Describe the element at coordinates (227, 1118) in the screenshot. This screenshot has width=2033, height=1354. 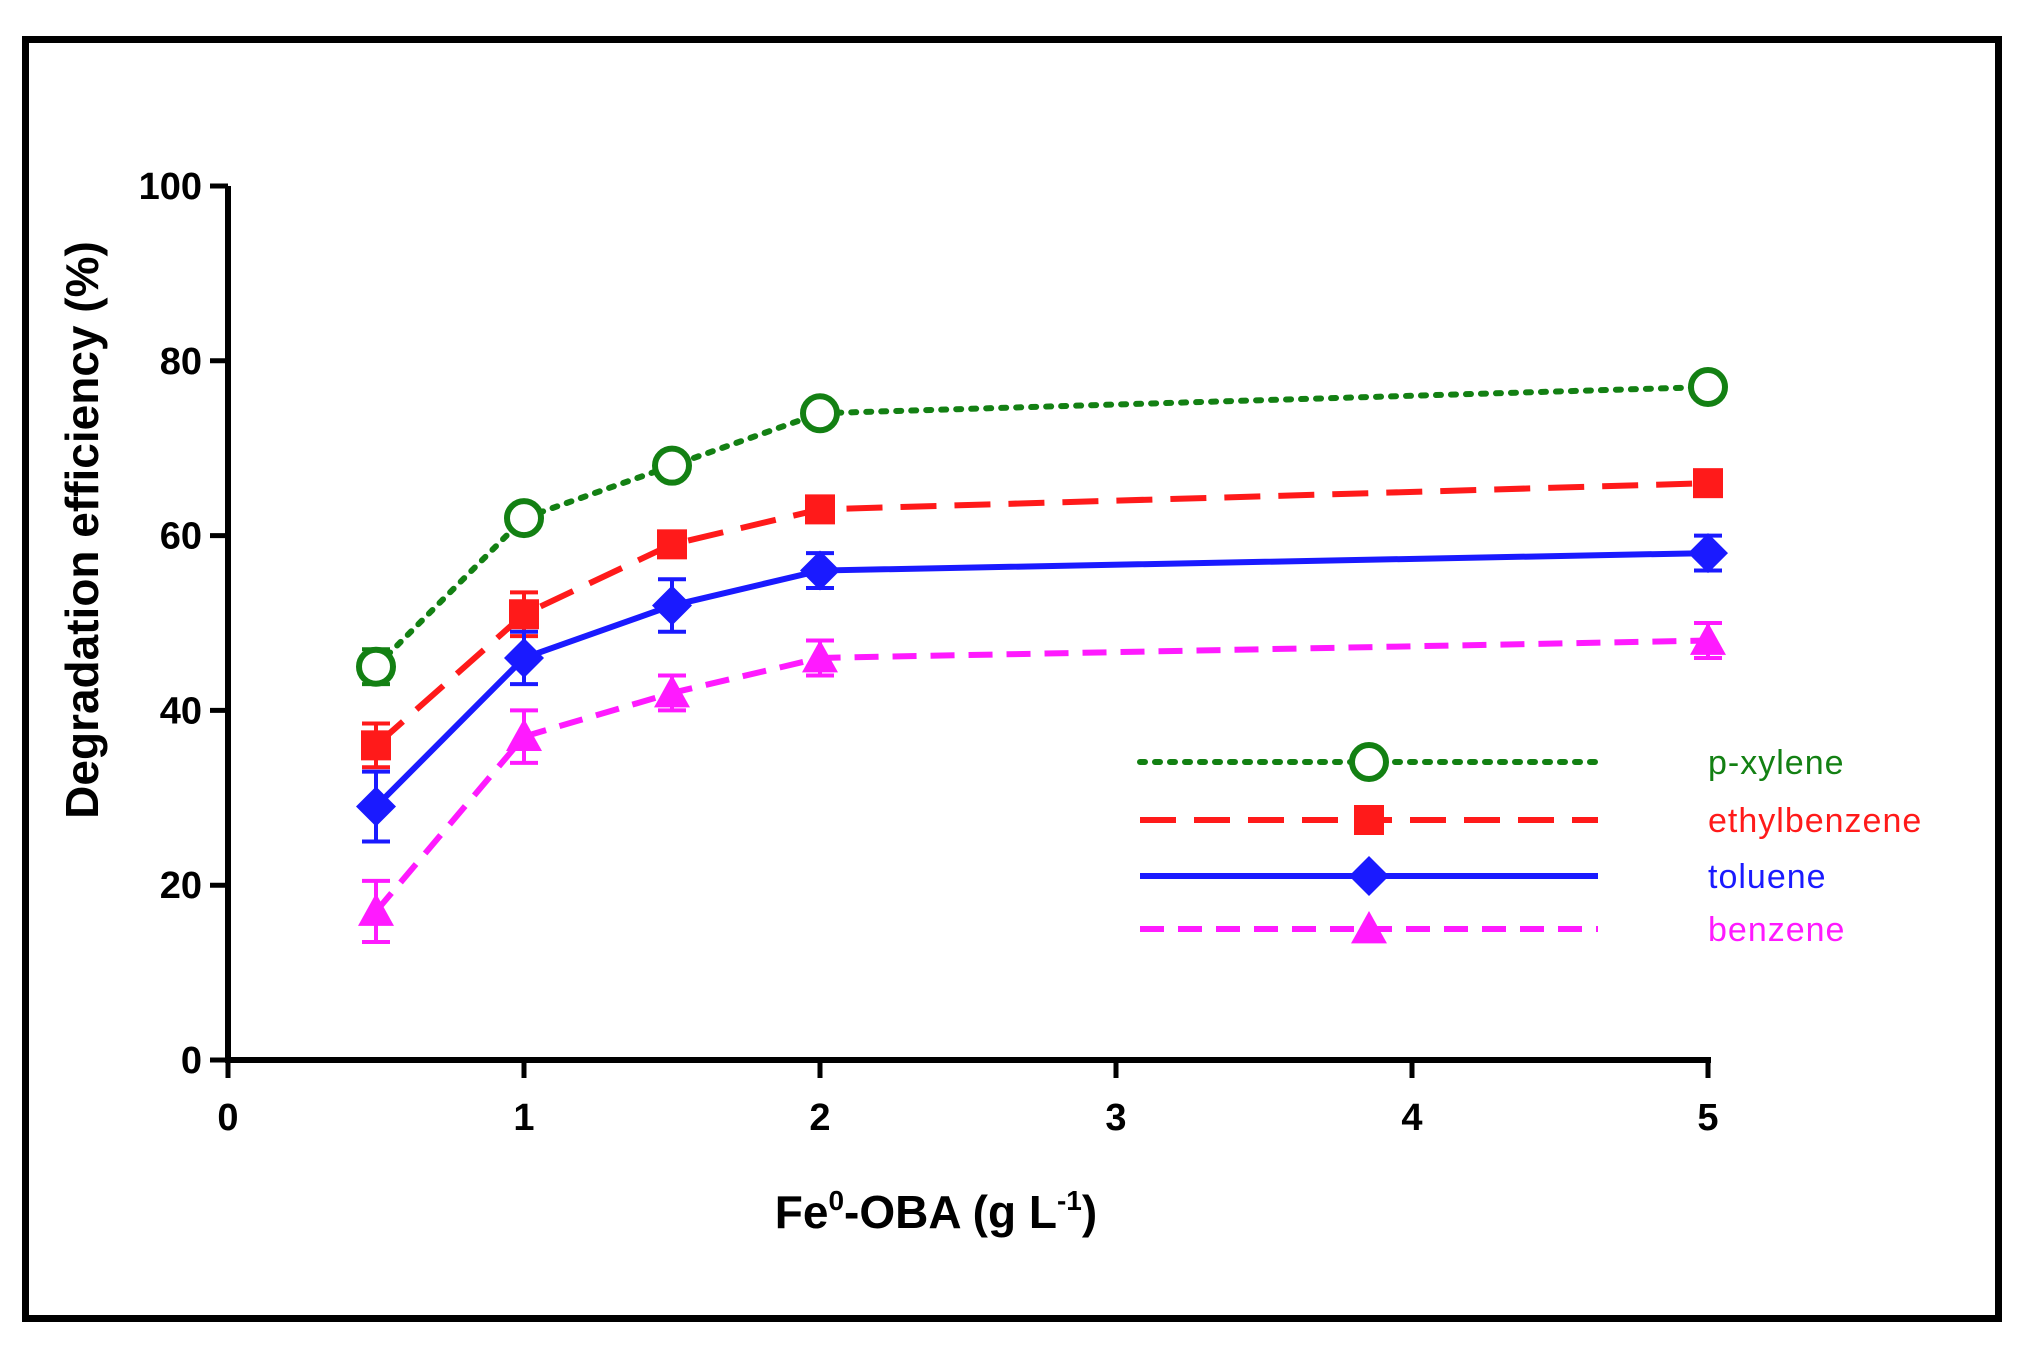
I see `x-tick-label: 0` at that location.